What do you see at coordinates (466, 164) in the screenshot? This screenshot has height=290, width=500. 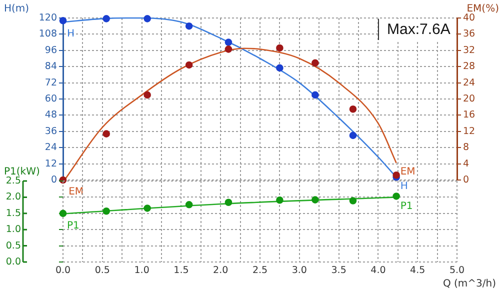 I see `y2-tick-label: 4` at bounding box center [466, 164].